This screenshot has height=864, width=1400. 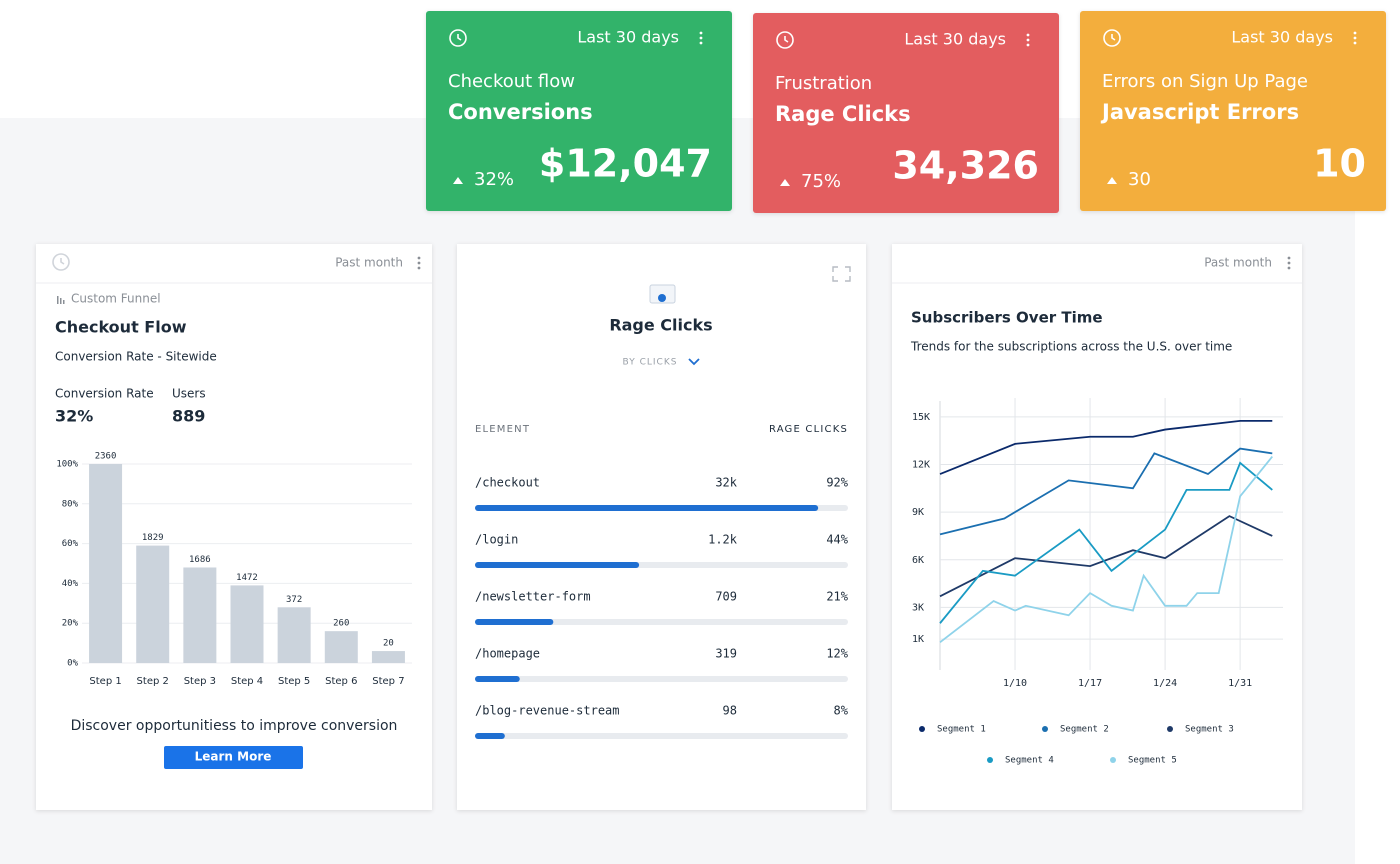 I want to click on click-count: 1.2k, so click(x=723, y=540).